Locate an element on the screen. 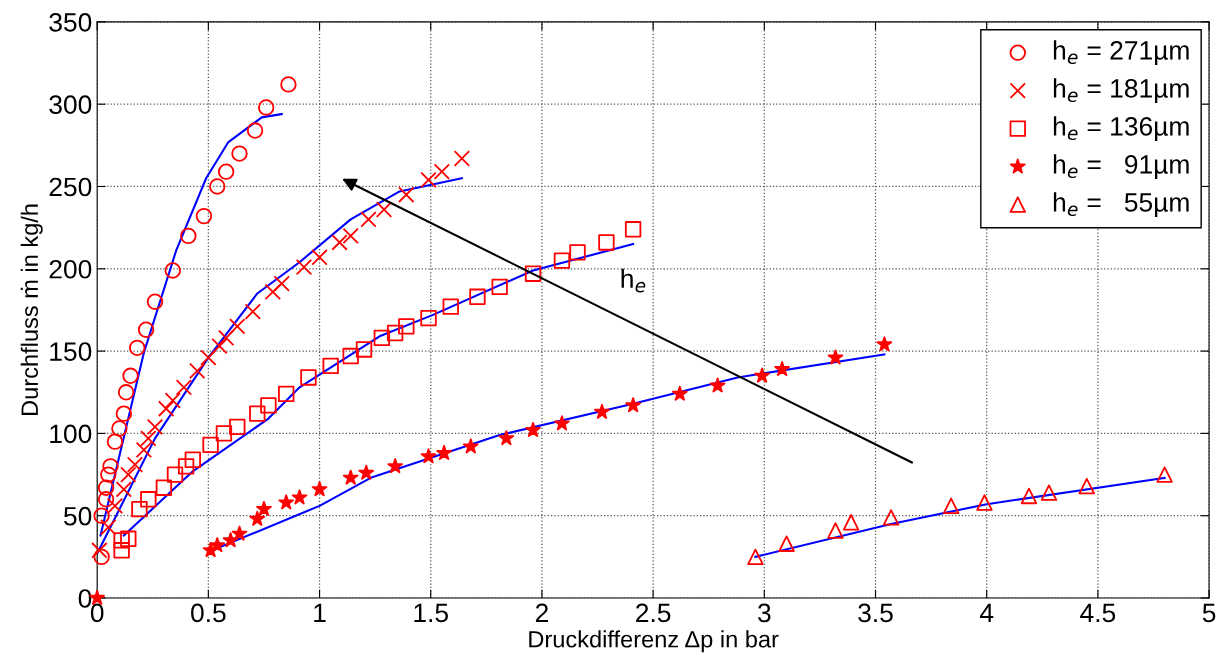  x-tick-label: 2 is located at coordinates (541, 613).